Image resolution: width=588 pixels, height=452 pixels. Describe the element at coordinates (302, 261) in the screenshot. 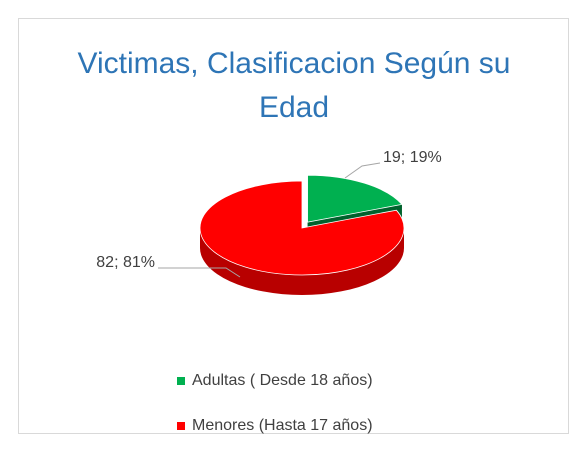

I see `slice-side` at that location.